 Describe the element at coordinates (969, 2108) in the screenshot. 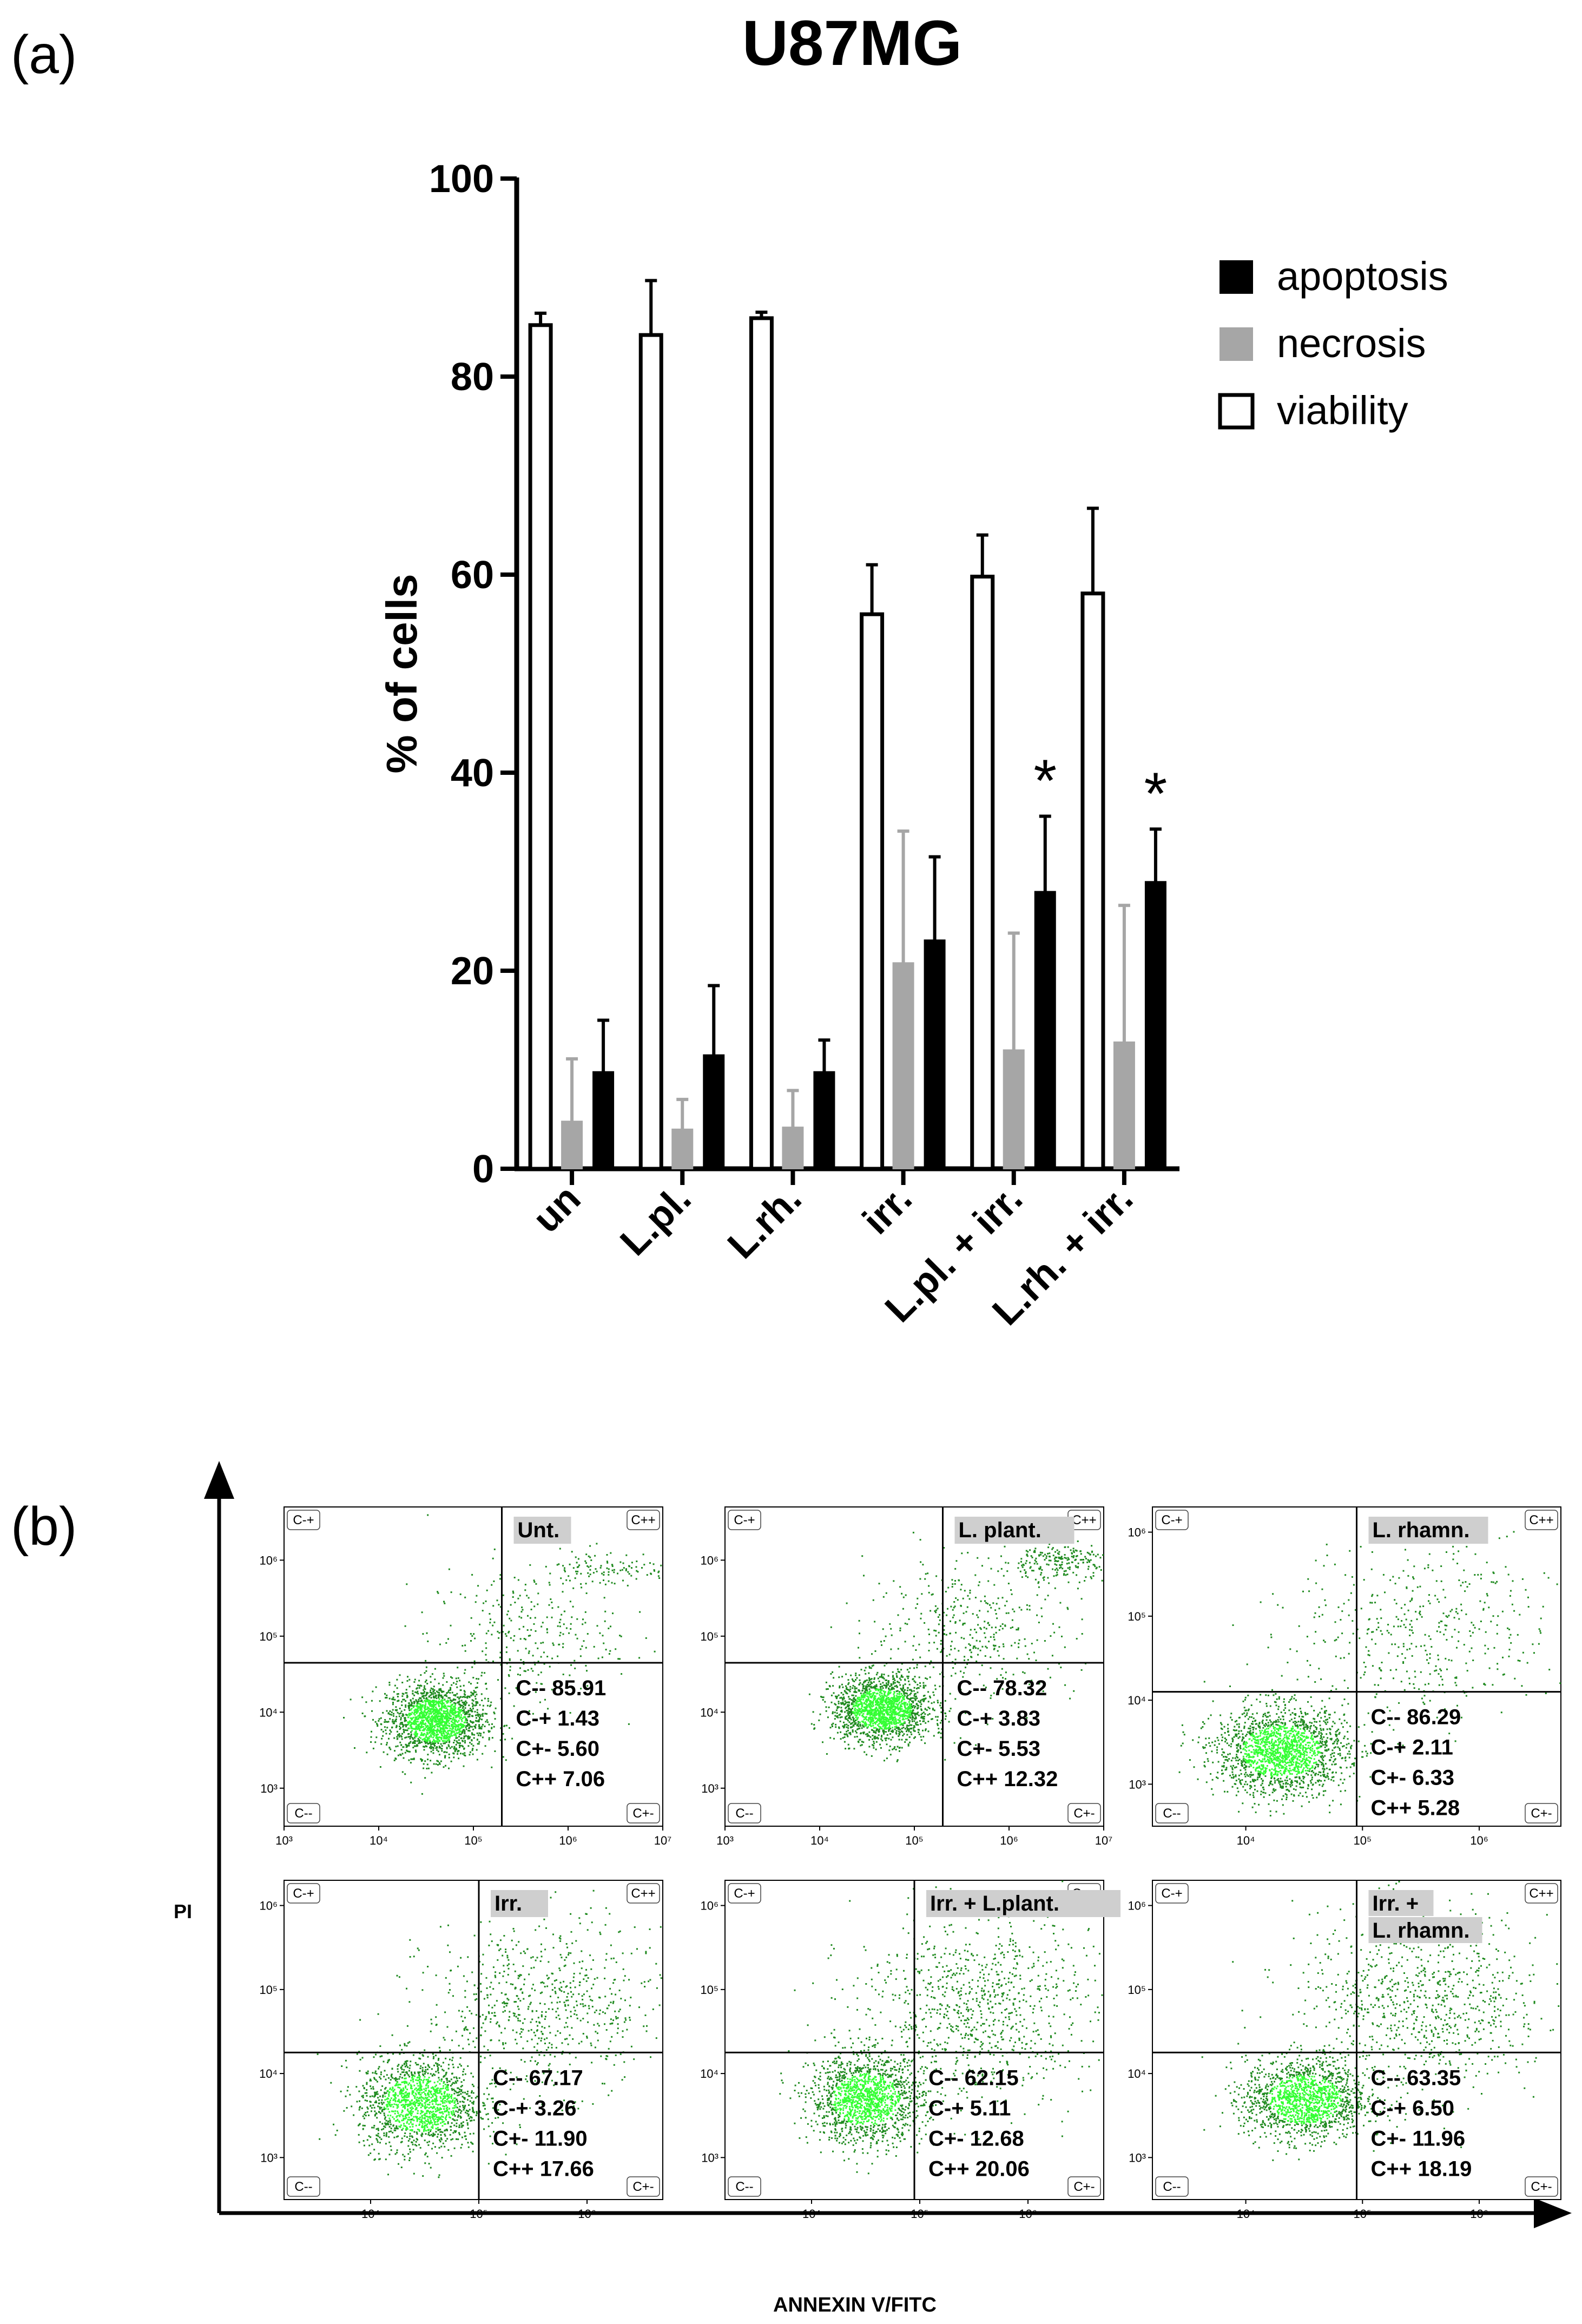

I see `facs-quadrant-stat: C-+ 5.11` at that location.